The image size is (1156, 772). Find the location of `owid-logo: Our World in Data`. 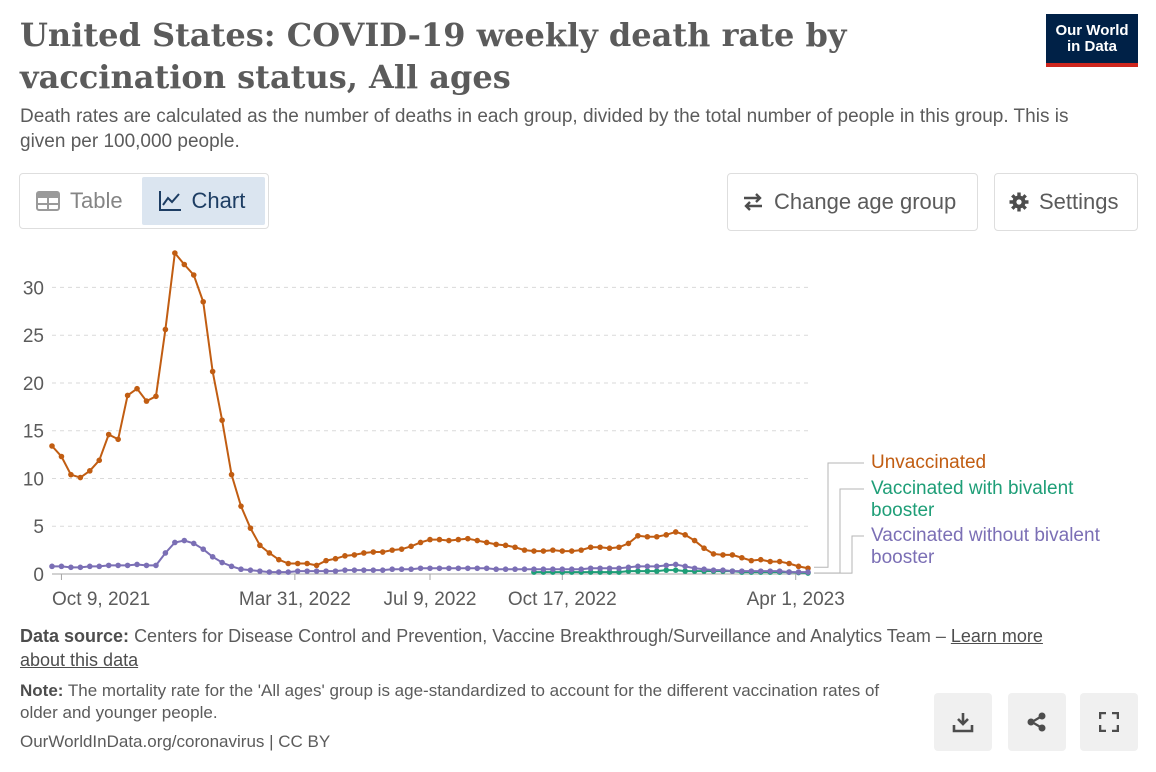

owid-logo: Our World in Data is located at coordinates (1092, 40).